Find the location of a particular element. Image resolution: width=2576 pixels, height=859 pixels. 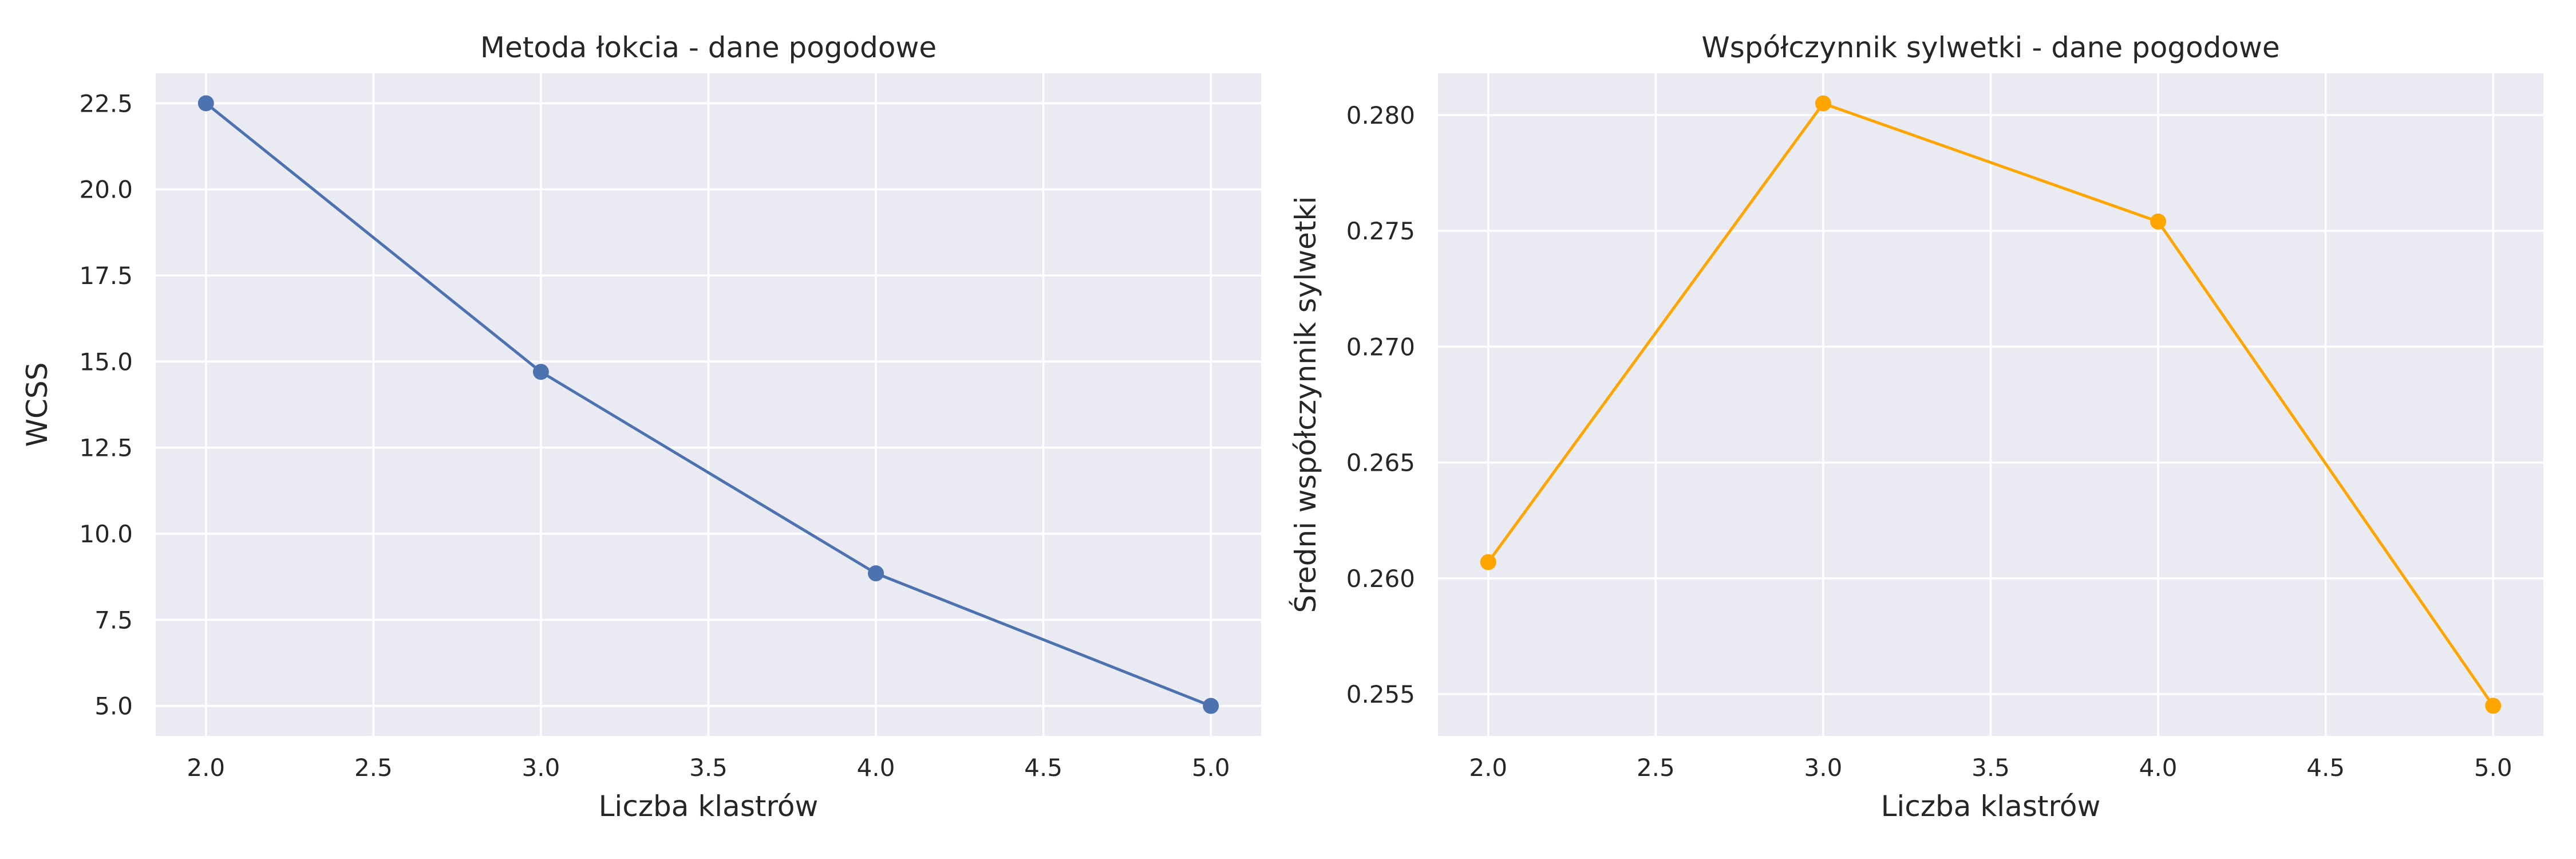

y-tick-label: 0.270 is located at coordinates (1380, 347).